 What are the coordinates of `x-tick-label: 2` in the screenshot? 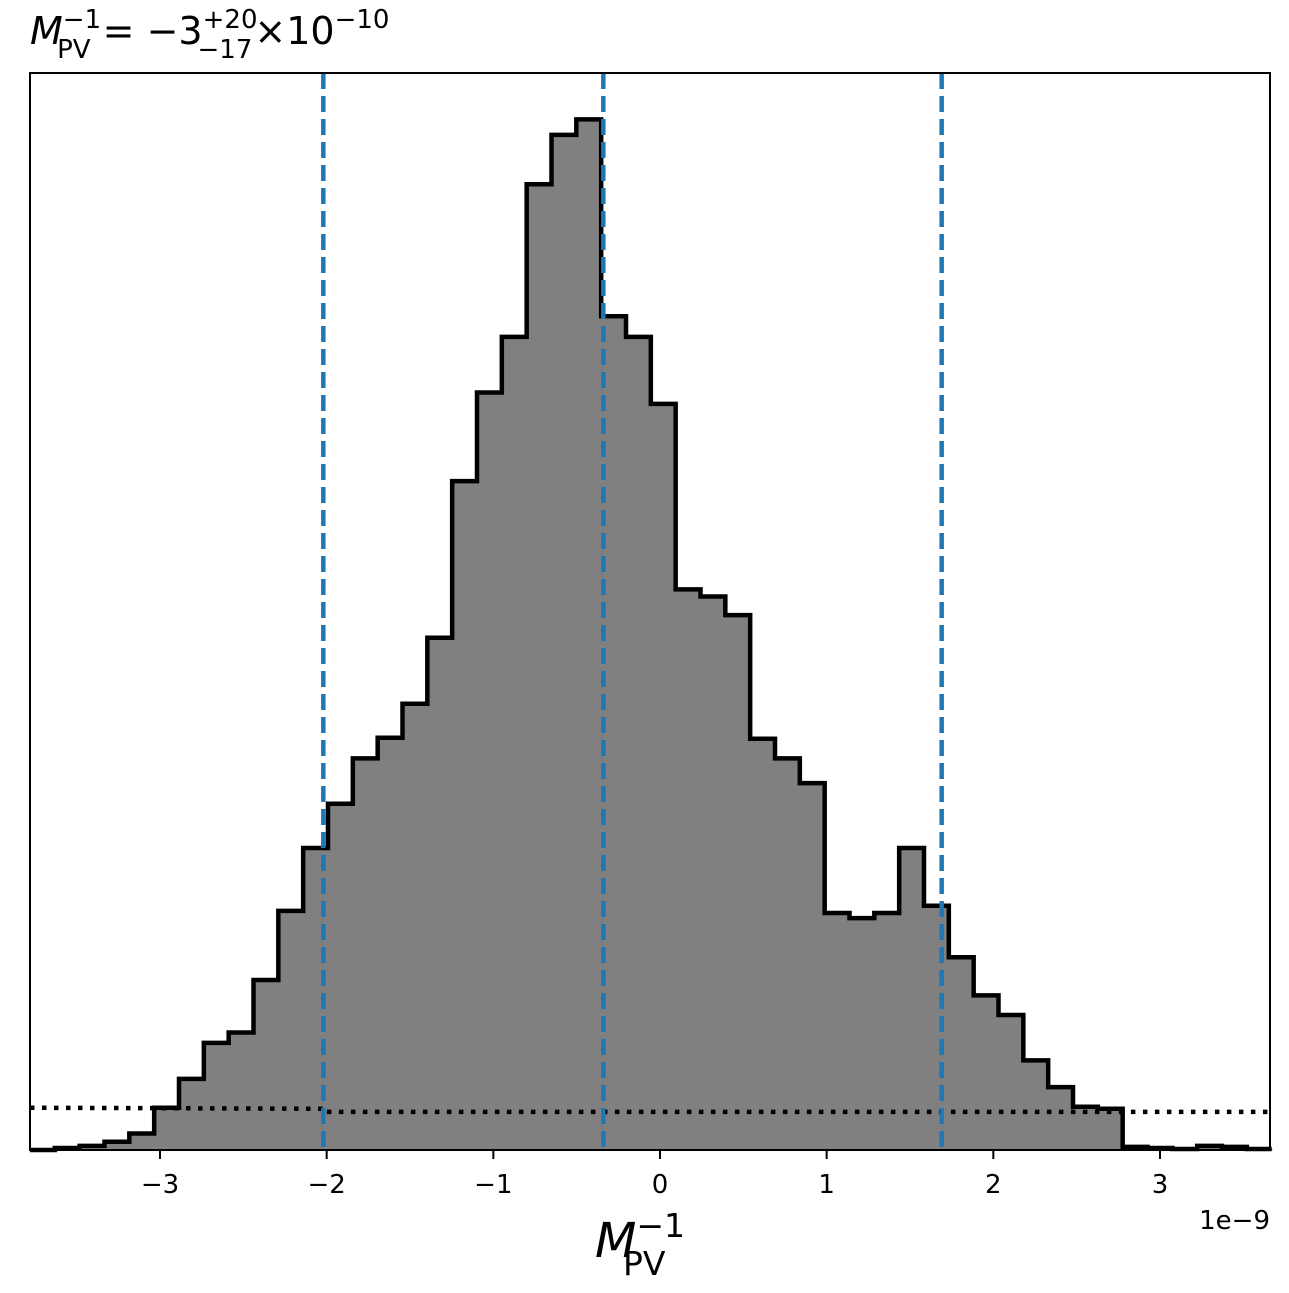 It's located at (993, 1185).